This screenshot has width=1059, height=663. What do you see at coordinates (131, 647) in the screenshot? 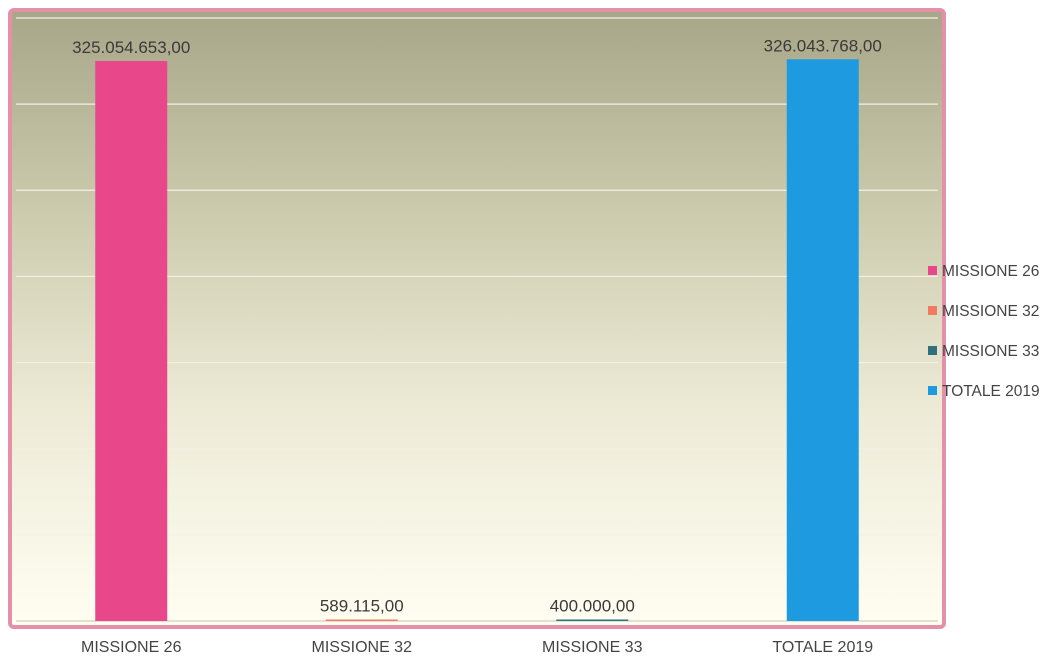
I see `x-tick-label: MISSIONE 26` at bounding box center [131, 647].